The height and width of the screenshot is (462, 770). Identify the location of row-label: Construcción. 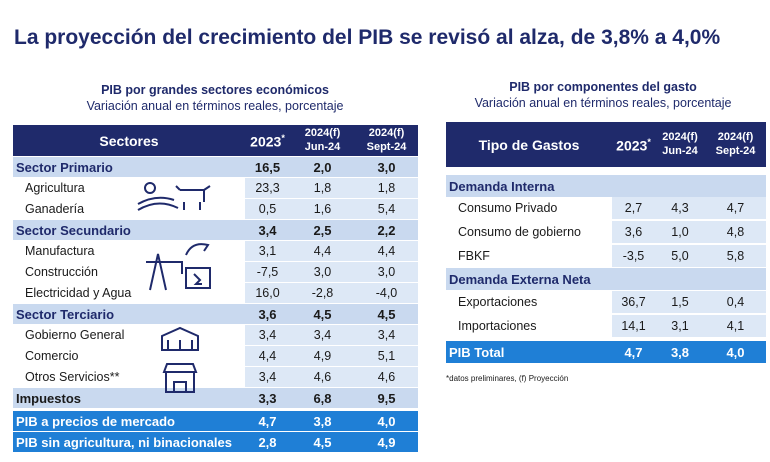
(61, 271).